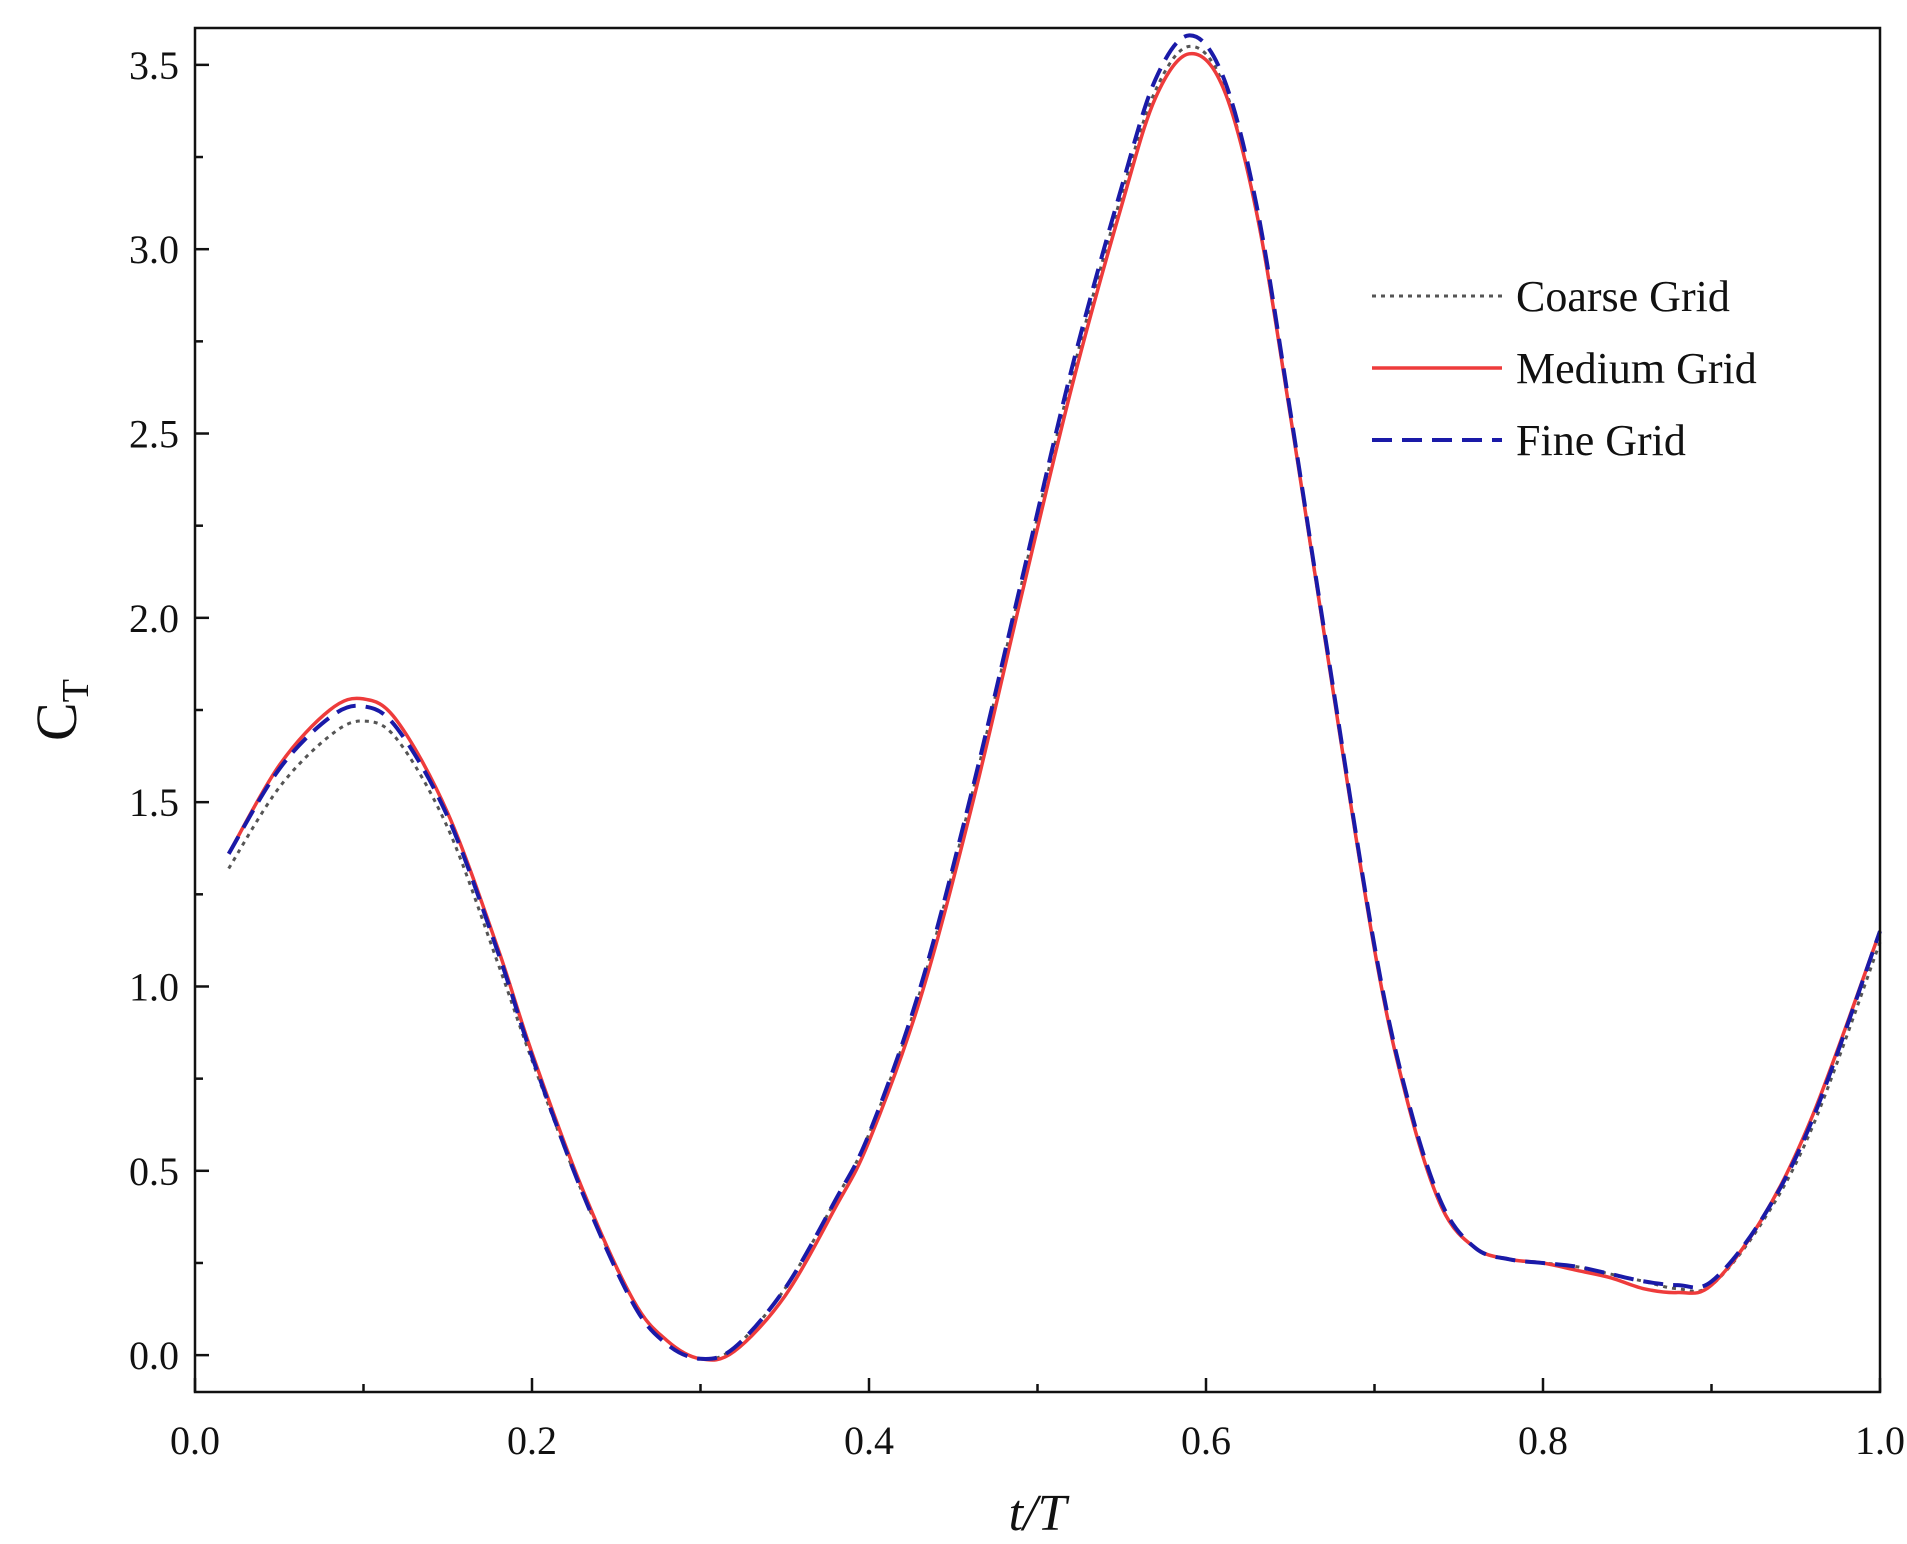 This screenshot has height=1544, width=1907. I want to click on x-tick-label: 0.4, so click(869, 1440).